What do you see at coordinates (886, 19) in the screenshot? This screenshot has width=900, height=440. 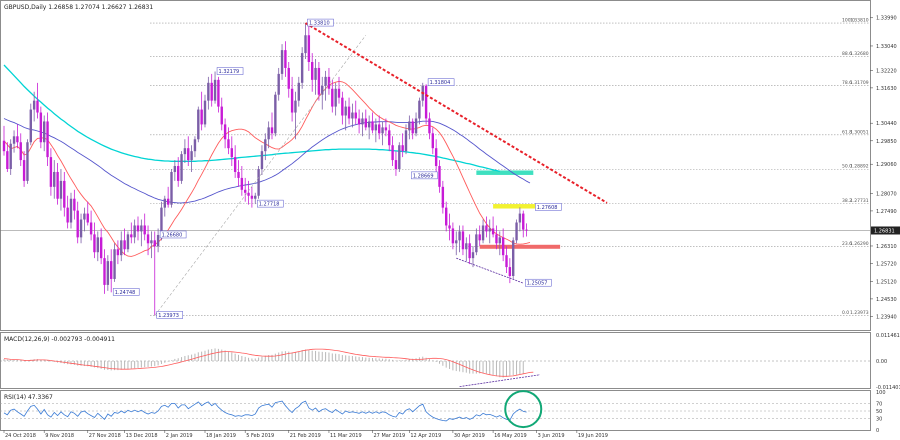 I see `price-tick-label: 1.33990` at bounding box center [886, 19].